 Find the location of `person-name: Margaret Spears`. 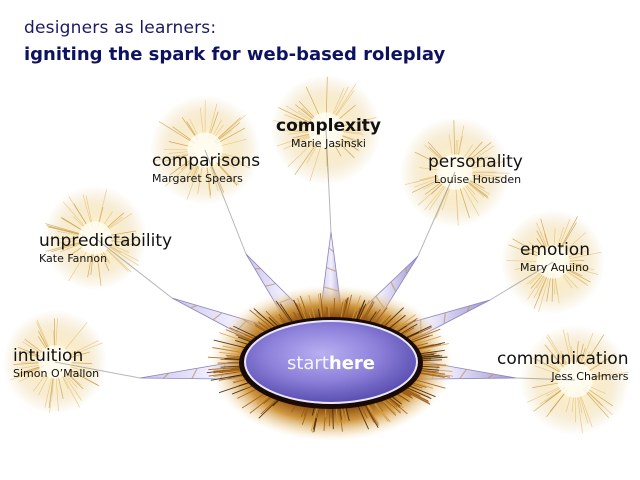

person-name: Margaret Spears is located at coordinates (197, 178).